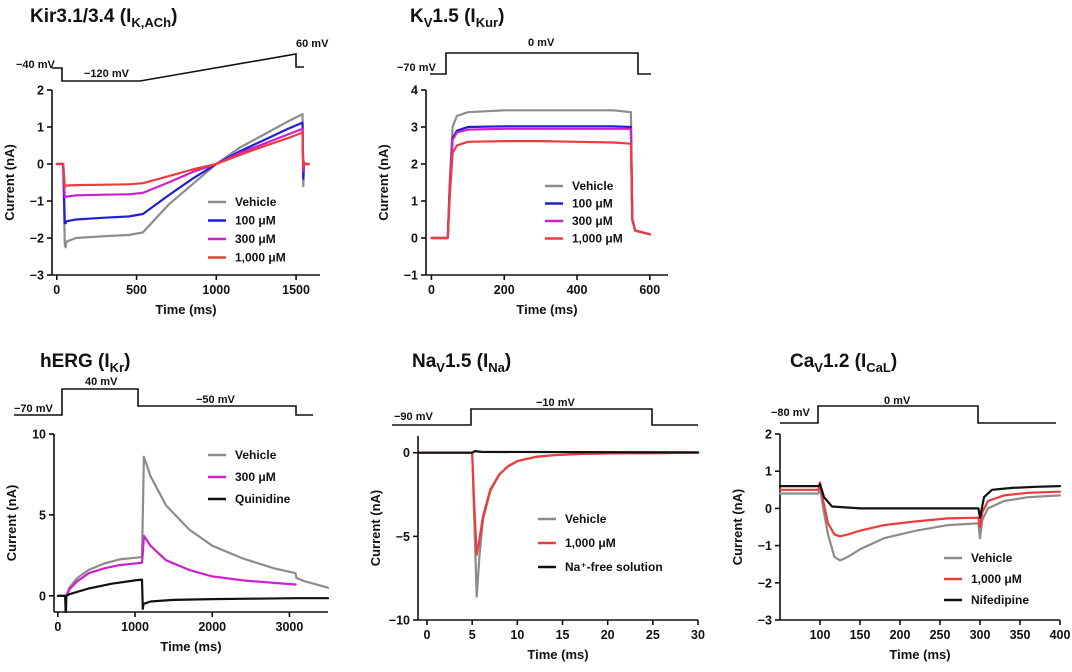 The image size is (1072, 672). I want to click on herg-legend-label: Vehicle, so click(256, 455).